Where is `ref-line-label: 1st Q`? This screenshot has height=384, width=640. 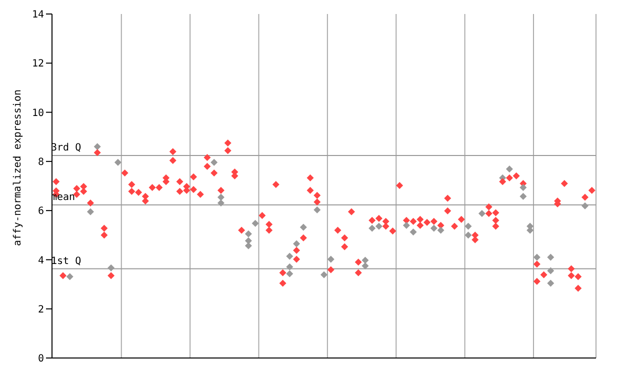
ref-line-label: 1st Q is located at coordinates (66, 261).